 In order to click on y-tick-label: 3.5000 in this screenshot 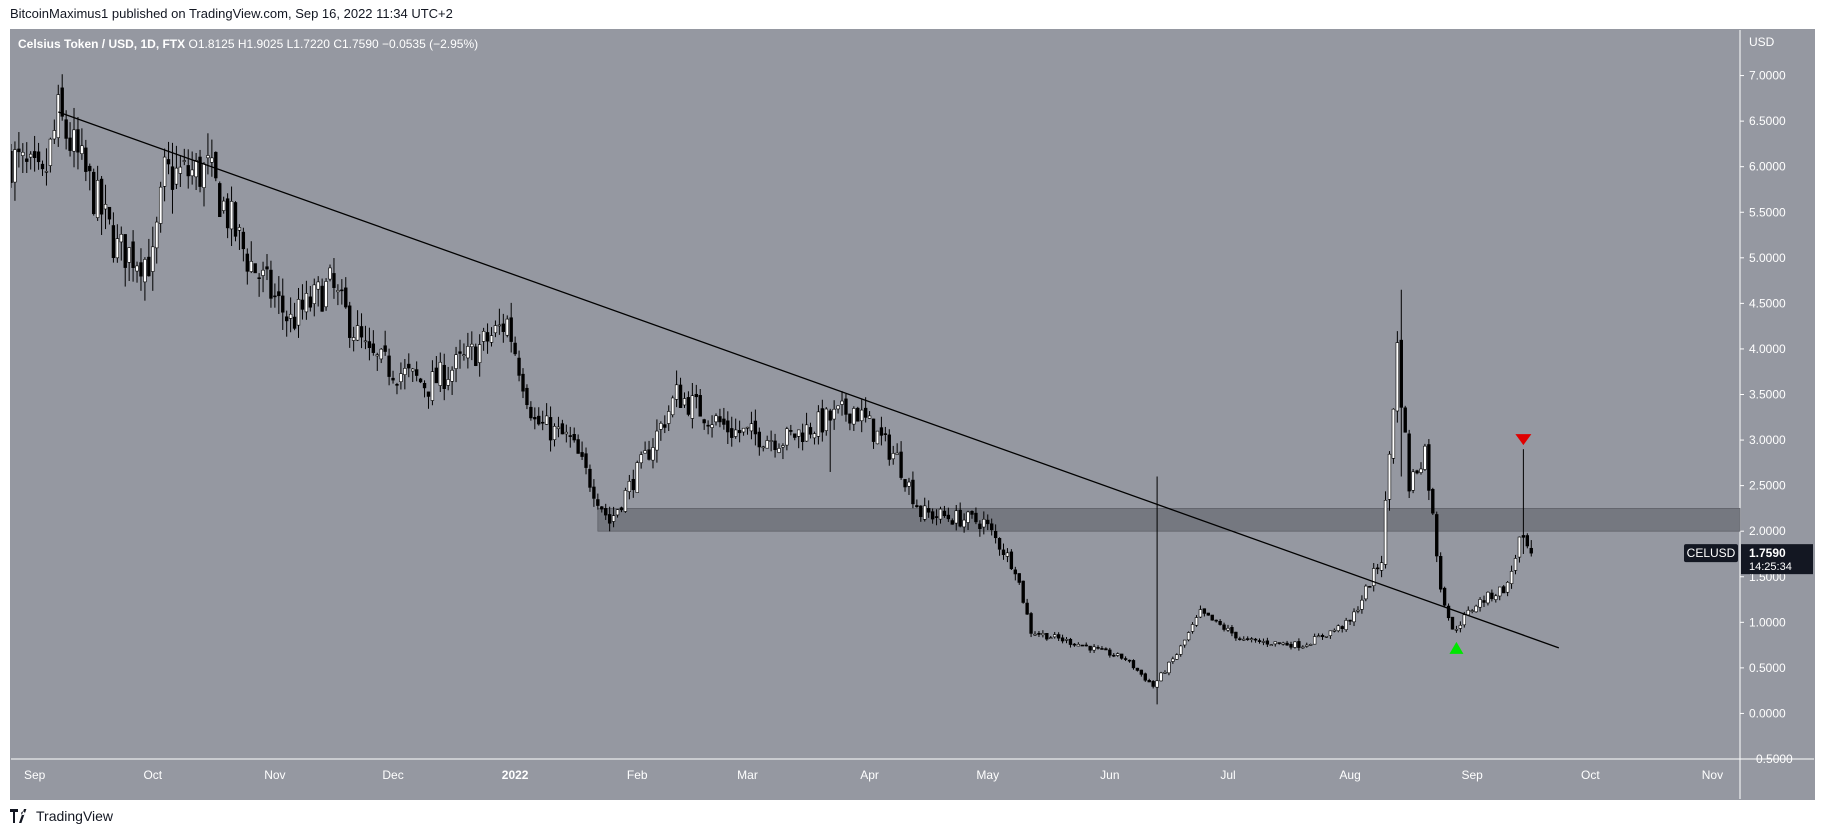, I will do `click(1767, 395)`.